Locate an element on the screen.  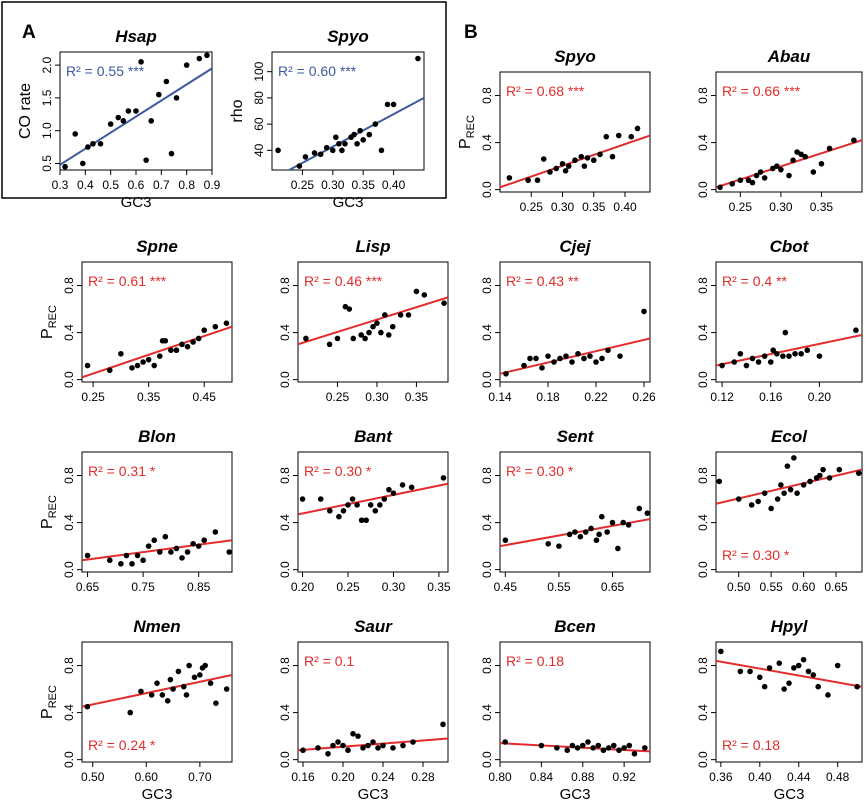
y-axis-label: PREC is located at coordinates (49, 322).